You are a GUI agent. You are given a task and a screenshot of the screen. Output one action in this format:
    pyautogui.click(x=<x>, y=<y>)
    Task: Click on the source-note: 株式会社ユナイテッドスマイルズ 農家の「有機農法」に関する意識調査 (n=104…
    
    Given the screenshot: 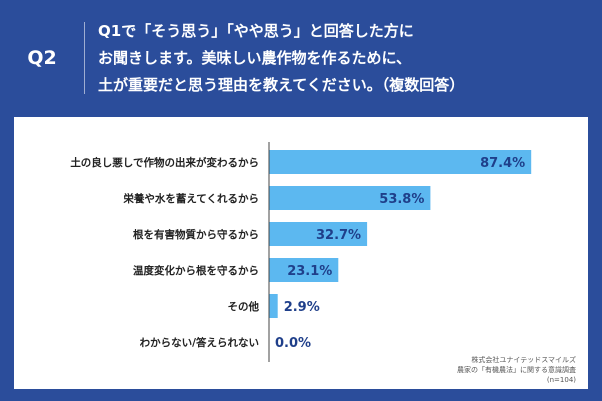 What is the action you would take?
    pyautogui.click(x=516, y=370)
    